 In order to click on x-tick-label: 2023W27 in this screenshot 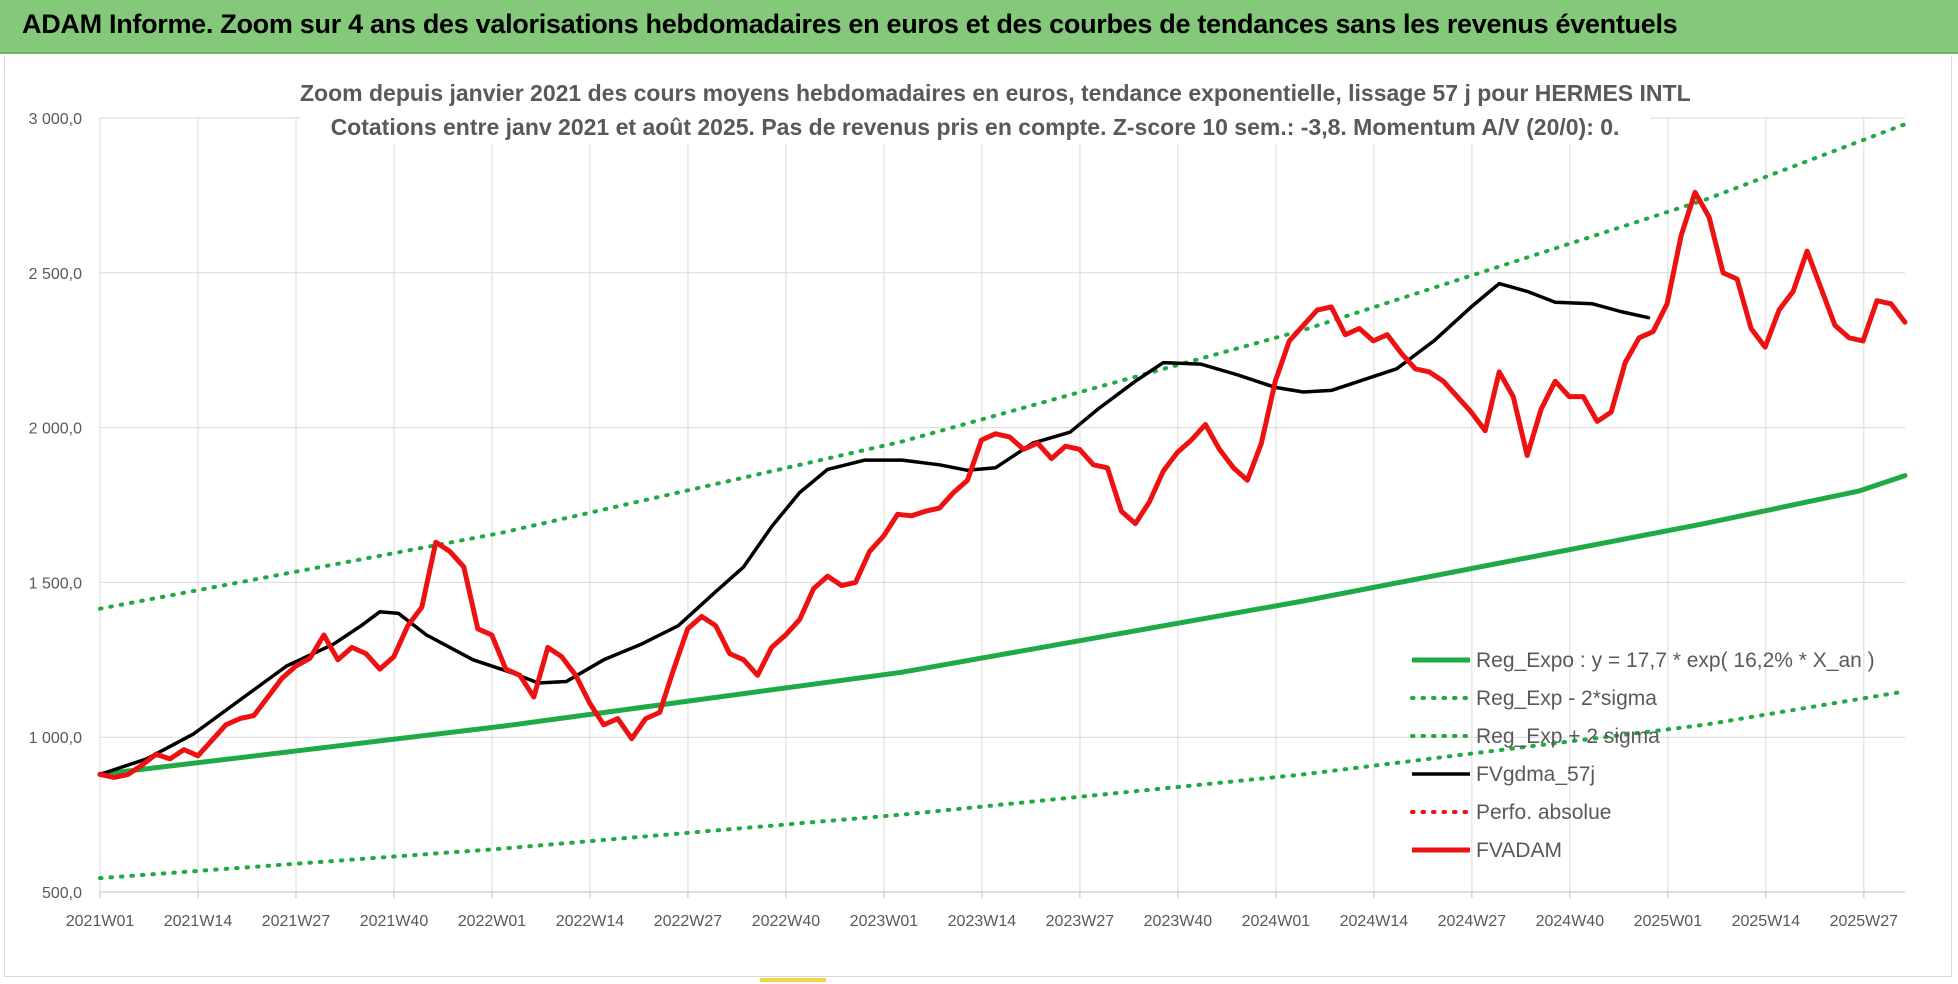, I will do `click(1080, 921)`.